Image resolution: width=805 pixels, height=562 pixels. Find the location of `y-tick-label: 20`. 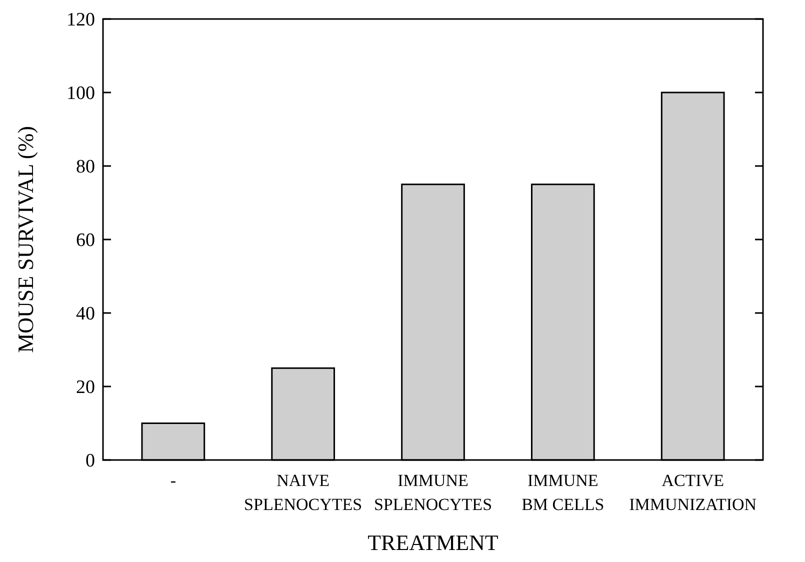

y-tick-label: 20 is located at coordinates (85, 387).